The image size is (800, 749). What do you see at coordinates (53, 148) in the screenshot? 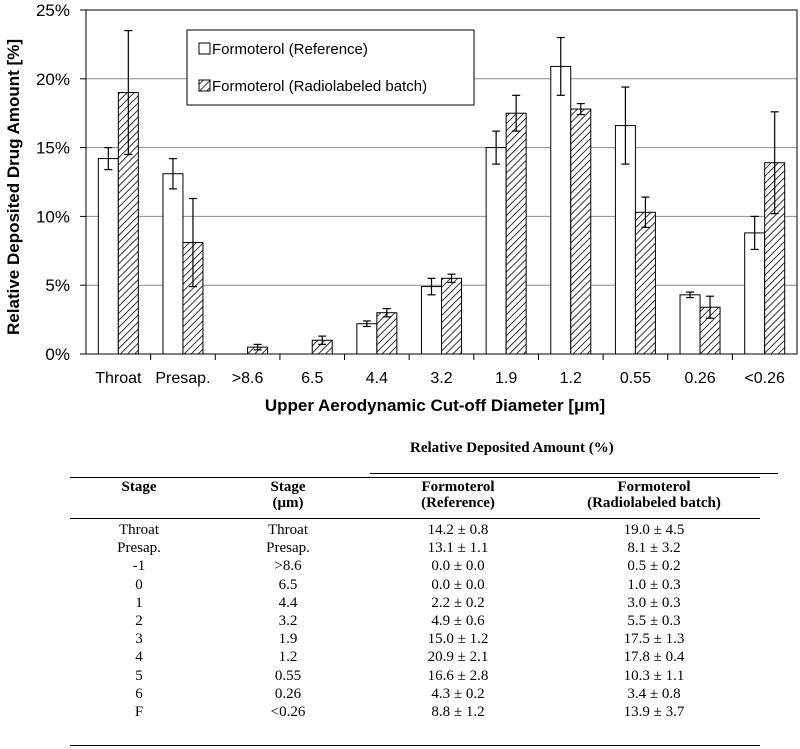
I see `y-tick-label: 15%` at bounding box center [53, 148].